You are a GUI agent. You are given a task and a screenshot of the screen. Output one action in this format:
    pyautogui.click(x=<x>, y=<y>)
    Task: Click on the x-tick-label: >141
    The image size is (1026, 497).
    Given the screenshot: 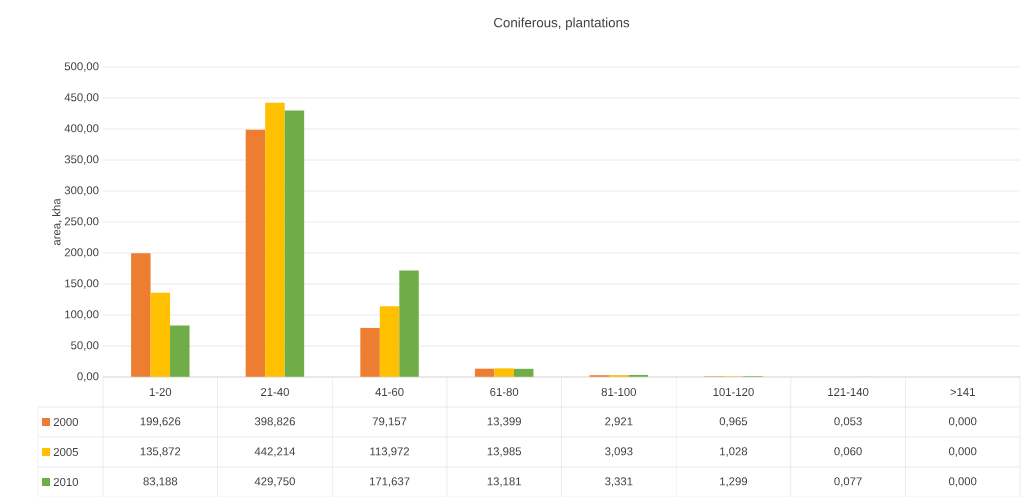 What is the action you would take?
    pyautogui.click(x=962, y=392)
    